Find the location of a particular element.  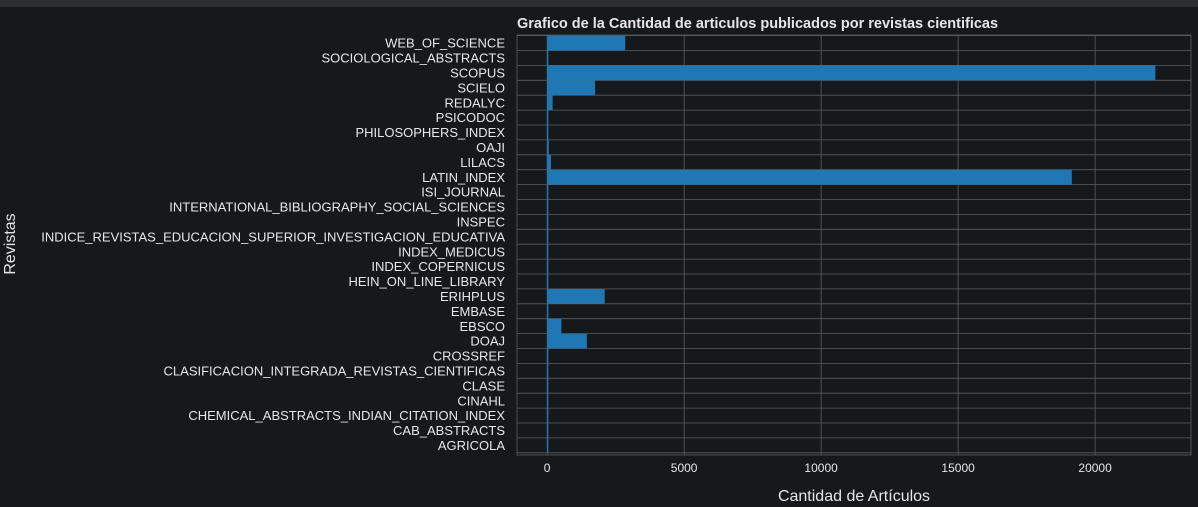

x-tick-label: 15000 is located at coordinates (958, 468).